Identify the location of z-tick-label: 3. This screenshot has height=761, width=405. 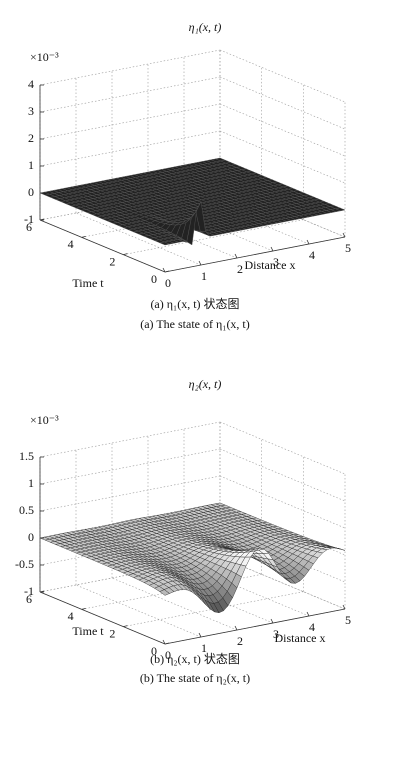
(31, 111).